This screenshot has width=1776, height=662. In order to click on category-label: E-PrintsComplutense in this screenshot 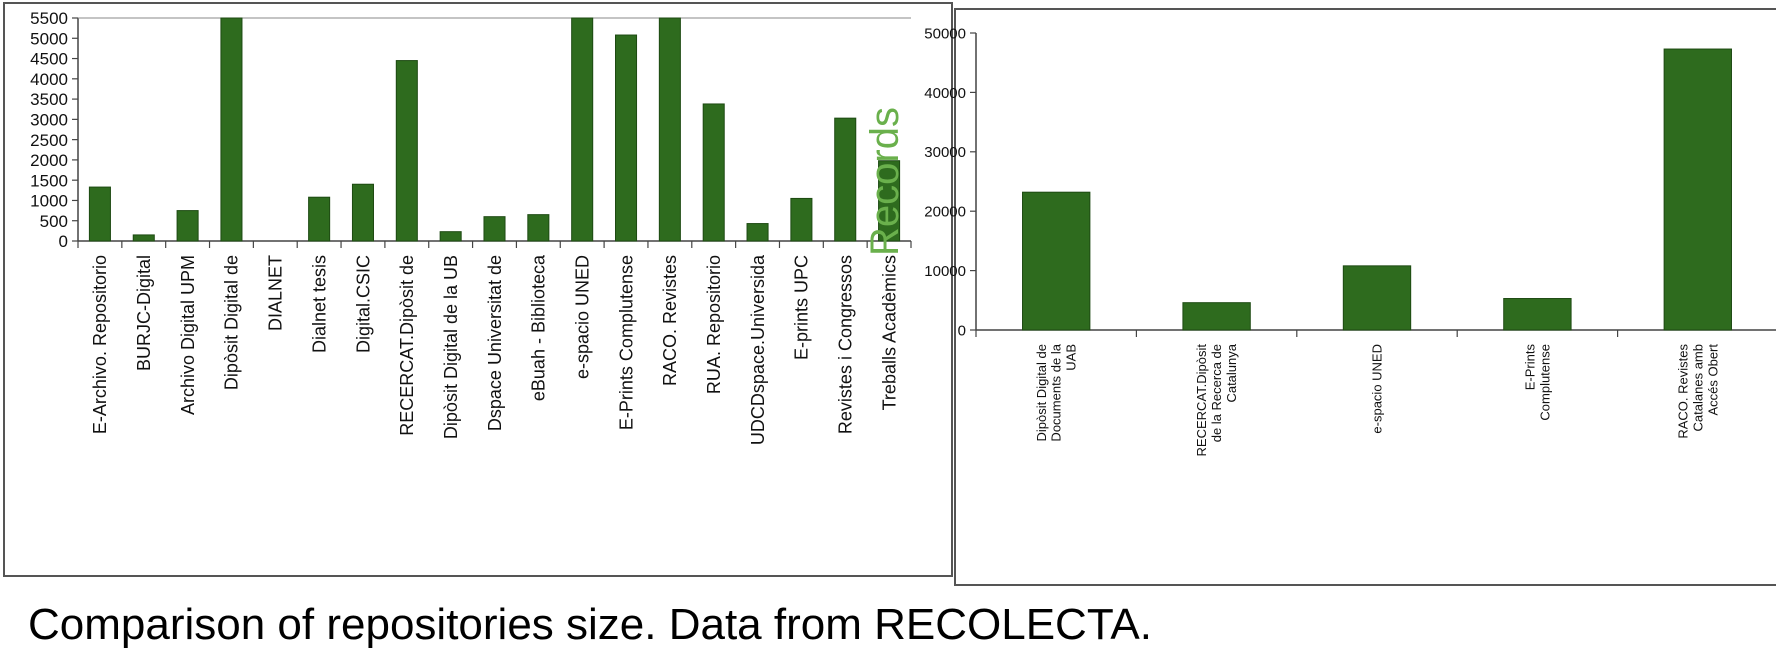, I will do `click(1537, 382)`.